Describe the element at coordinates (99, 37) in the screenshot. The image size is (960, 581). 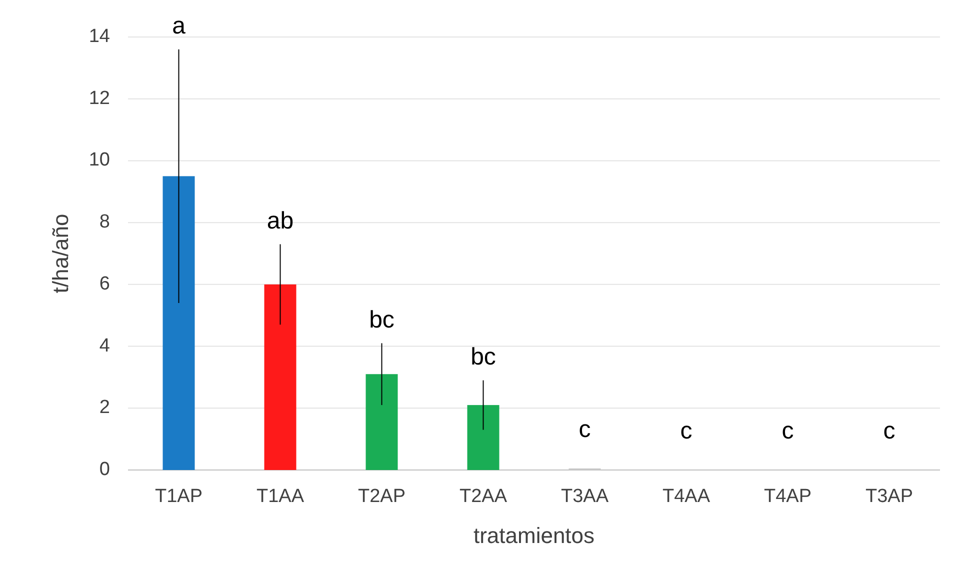
I see `y-tick-label: 14` at that location.